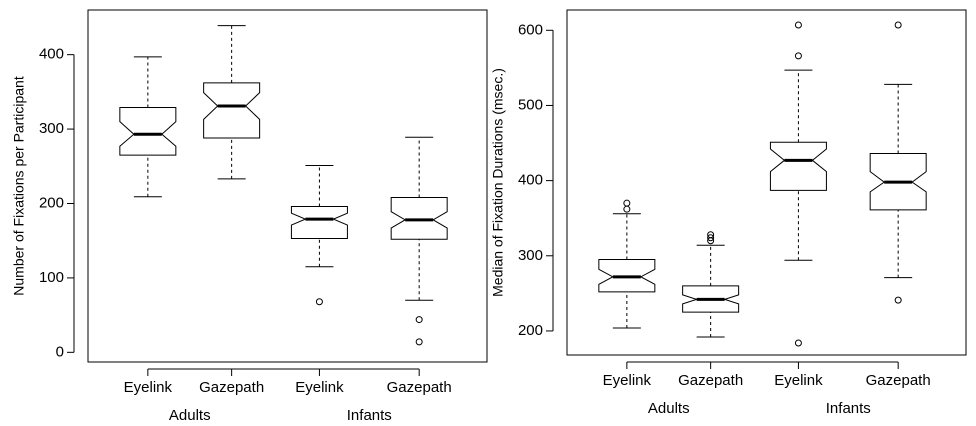 The image size is (976, 426). I want to click on y-axis-label: Number of Fixations per Participant, so click(19, 186).